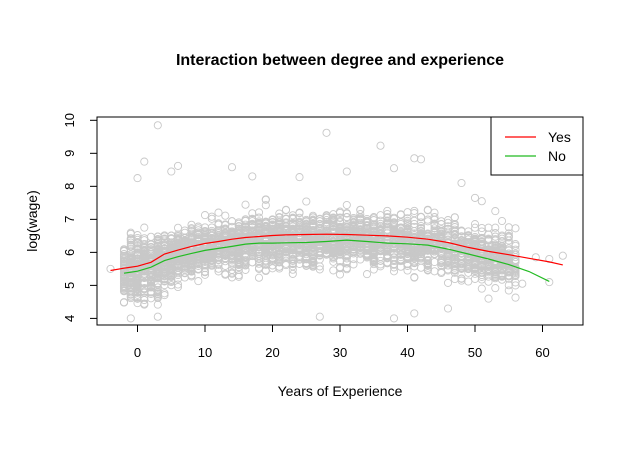 Image resolution: width=643 pixels, height=460 pixels. What do you see at coordinates (537, 146) in the screenshot?
I see `legend-box` at bounding box center [537, 146].